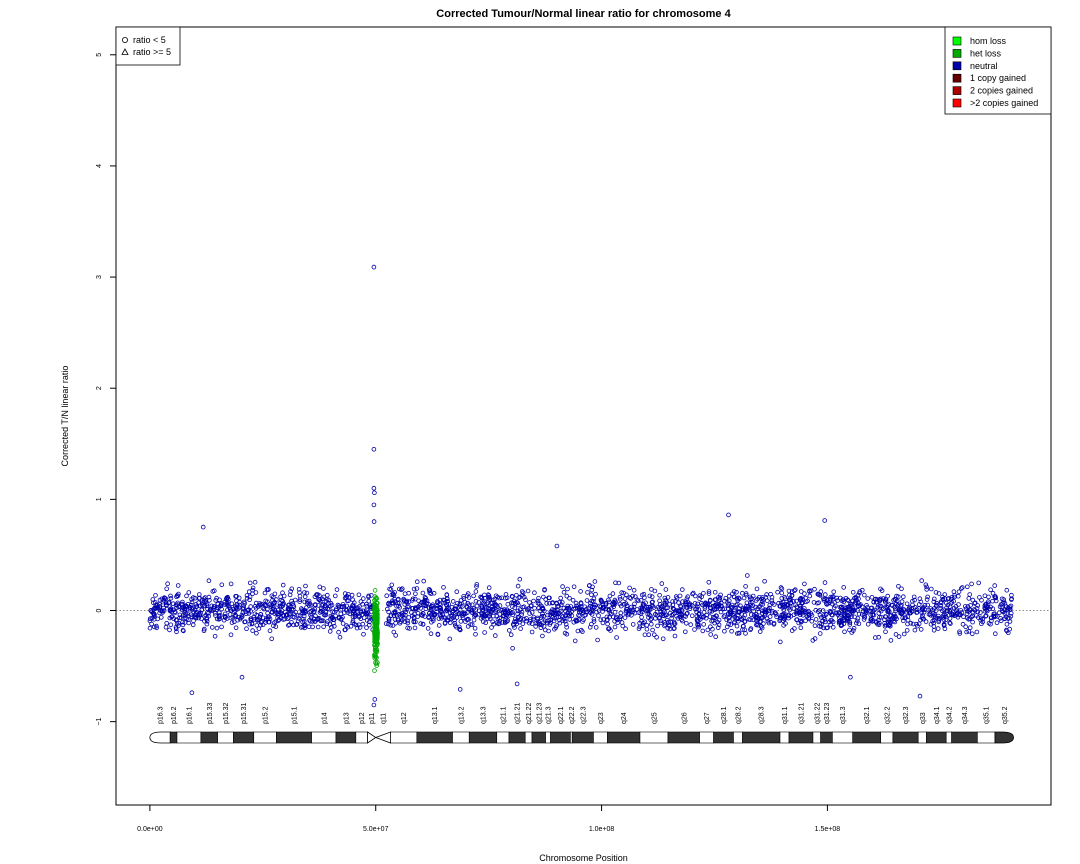  I want to click on band-label: p13, so click(346, 718).